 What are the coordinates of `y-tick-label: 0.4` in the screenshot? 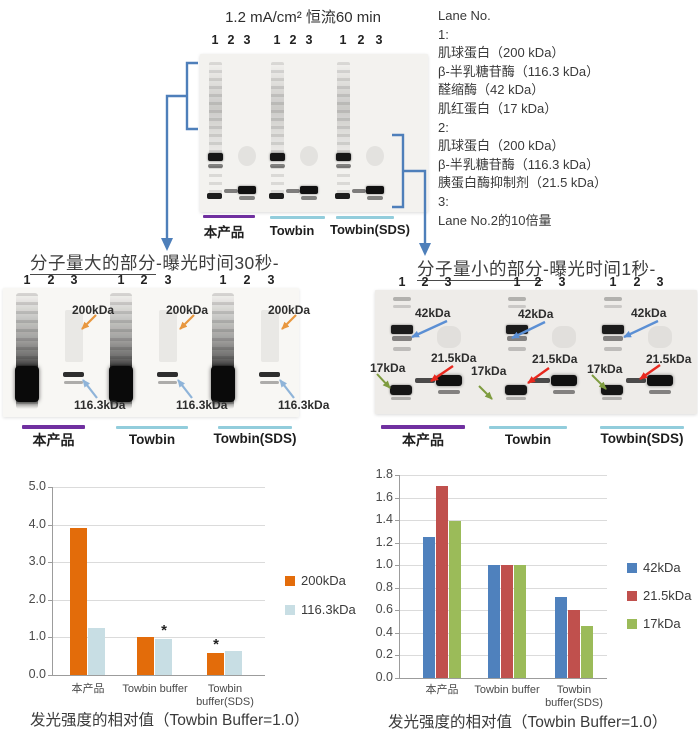 It's located at (384, 631).